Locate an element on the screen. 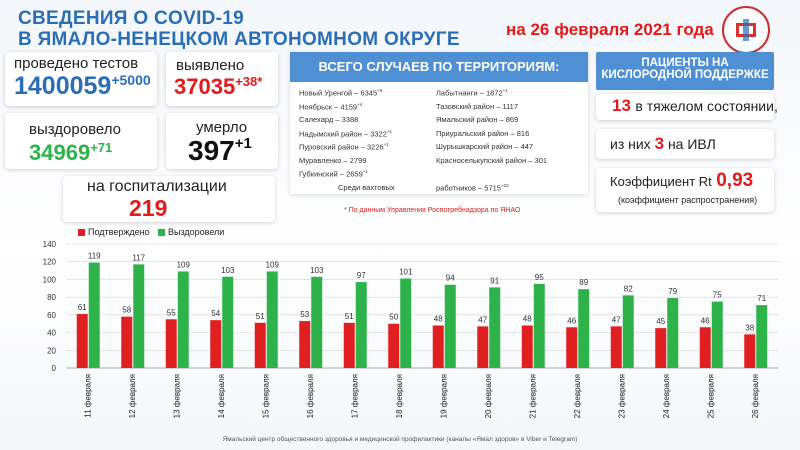 Image resolution: width=800 pixels, height=450 pixels. territory-row: Новый Уренгой – 6345+6 is located at coordinates (341, 93).